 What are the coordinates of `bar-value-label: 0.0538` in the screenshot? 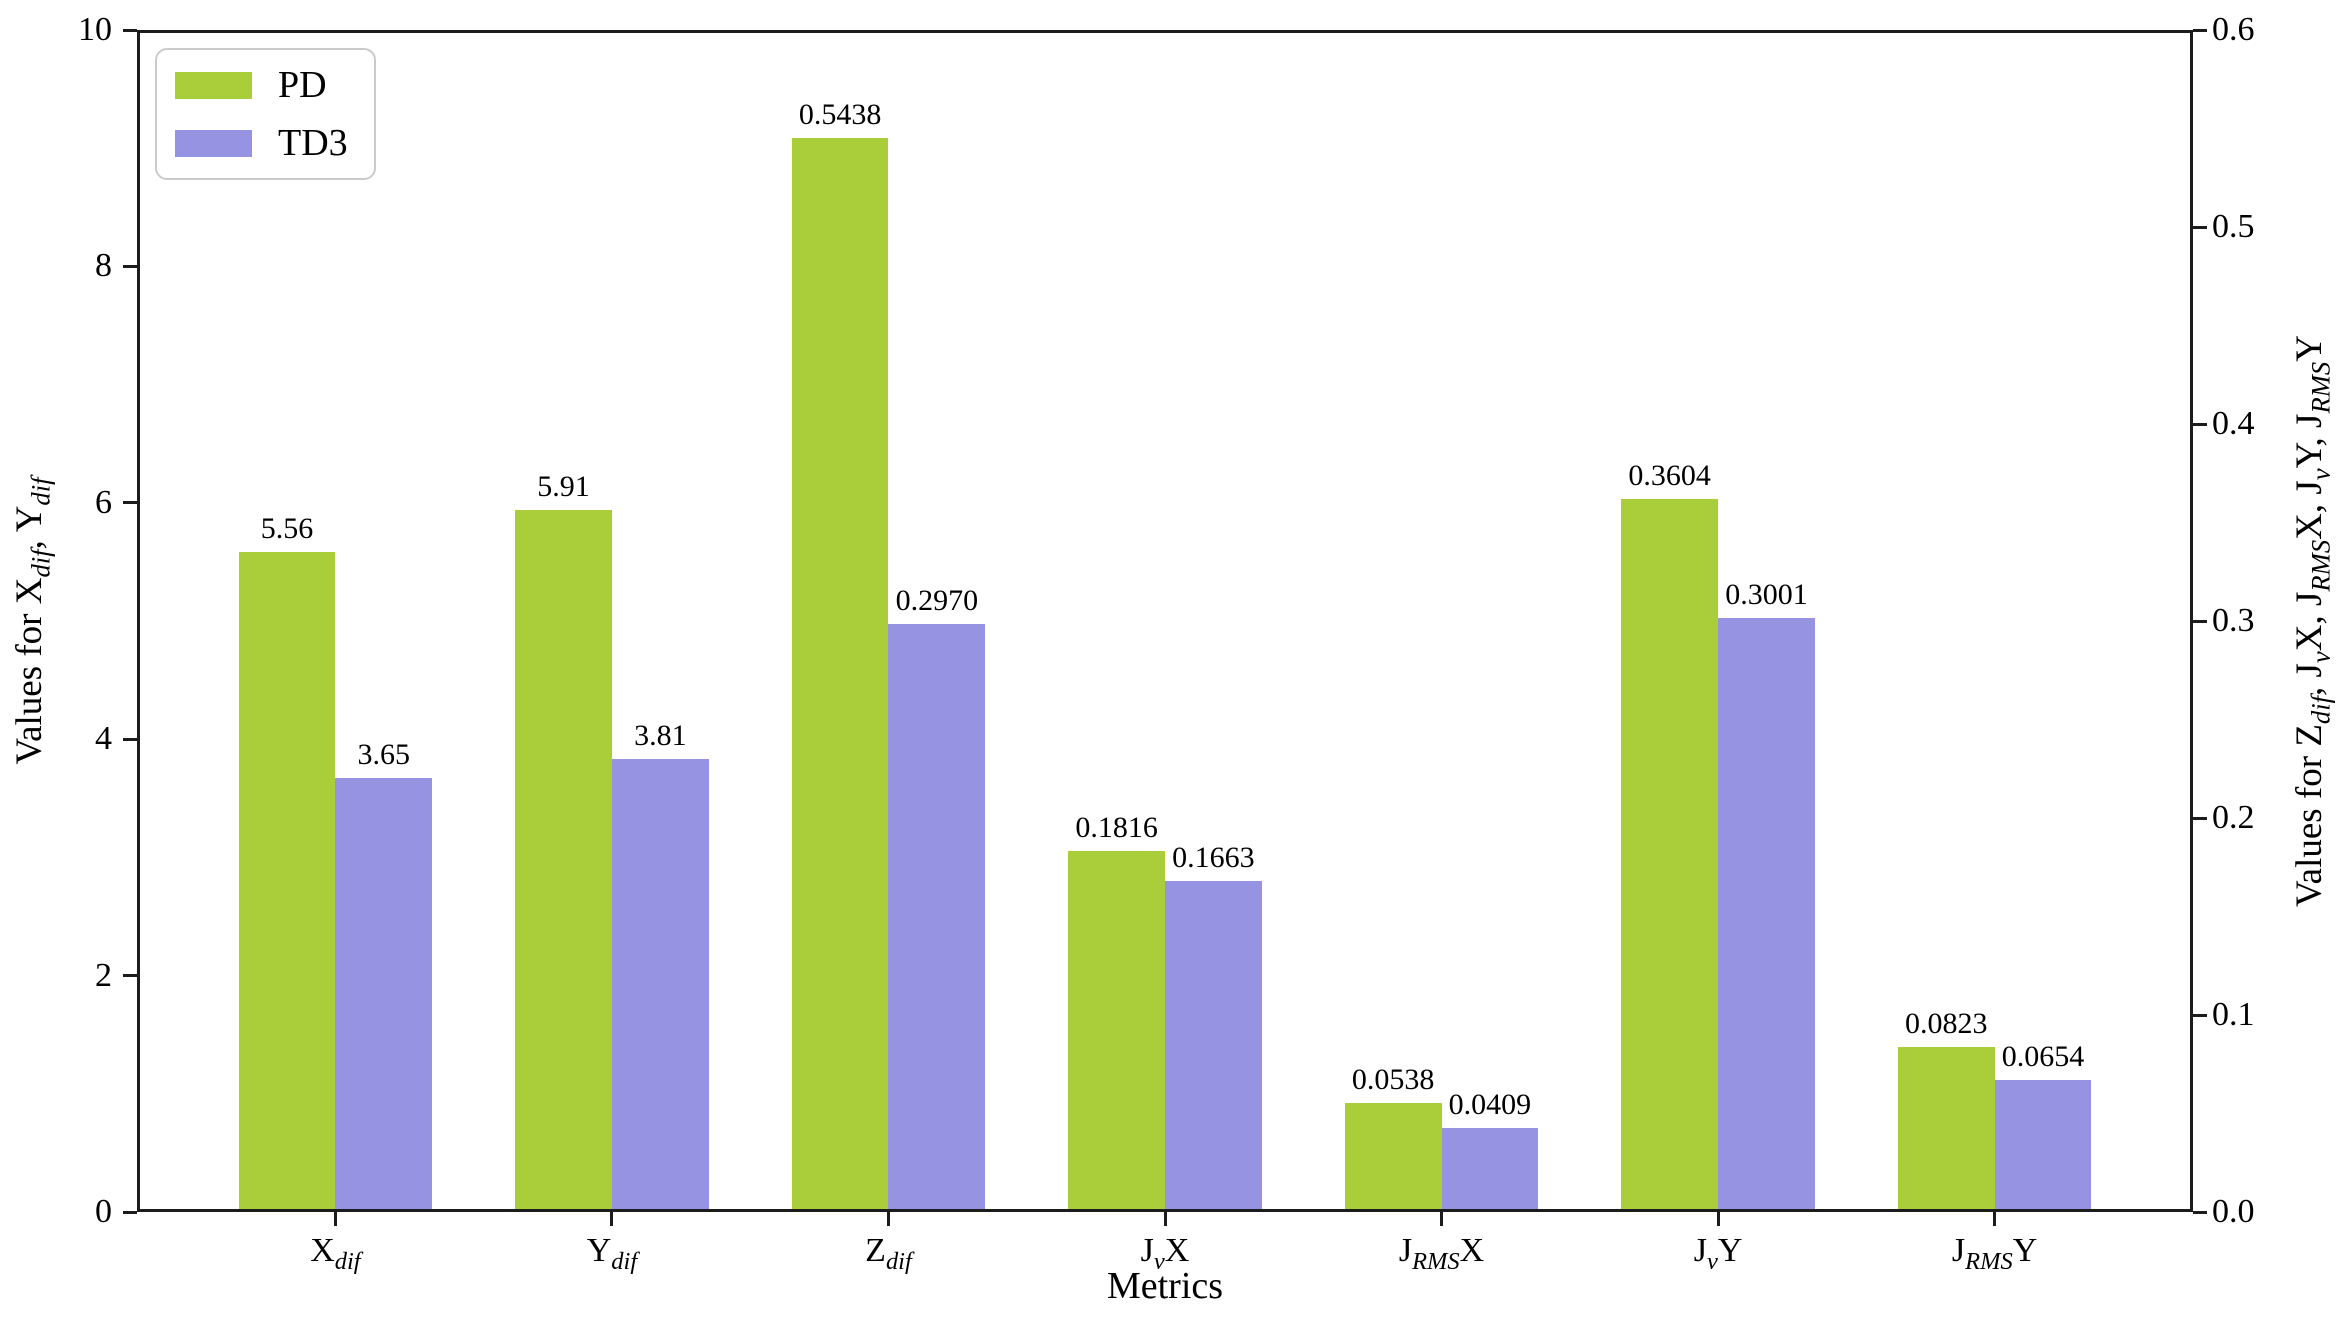 It's located at (1393, 1079).